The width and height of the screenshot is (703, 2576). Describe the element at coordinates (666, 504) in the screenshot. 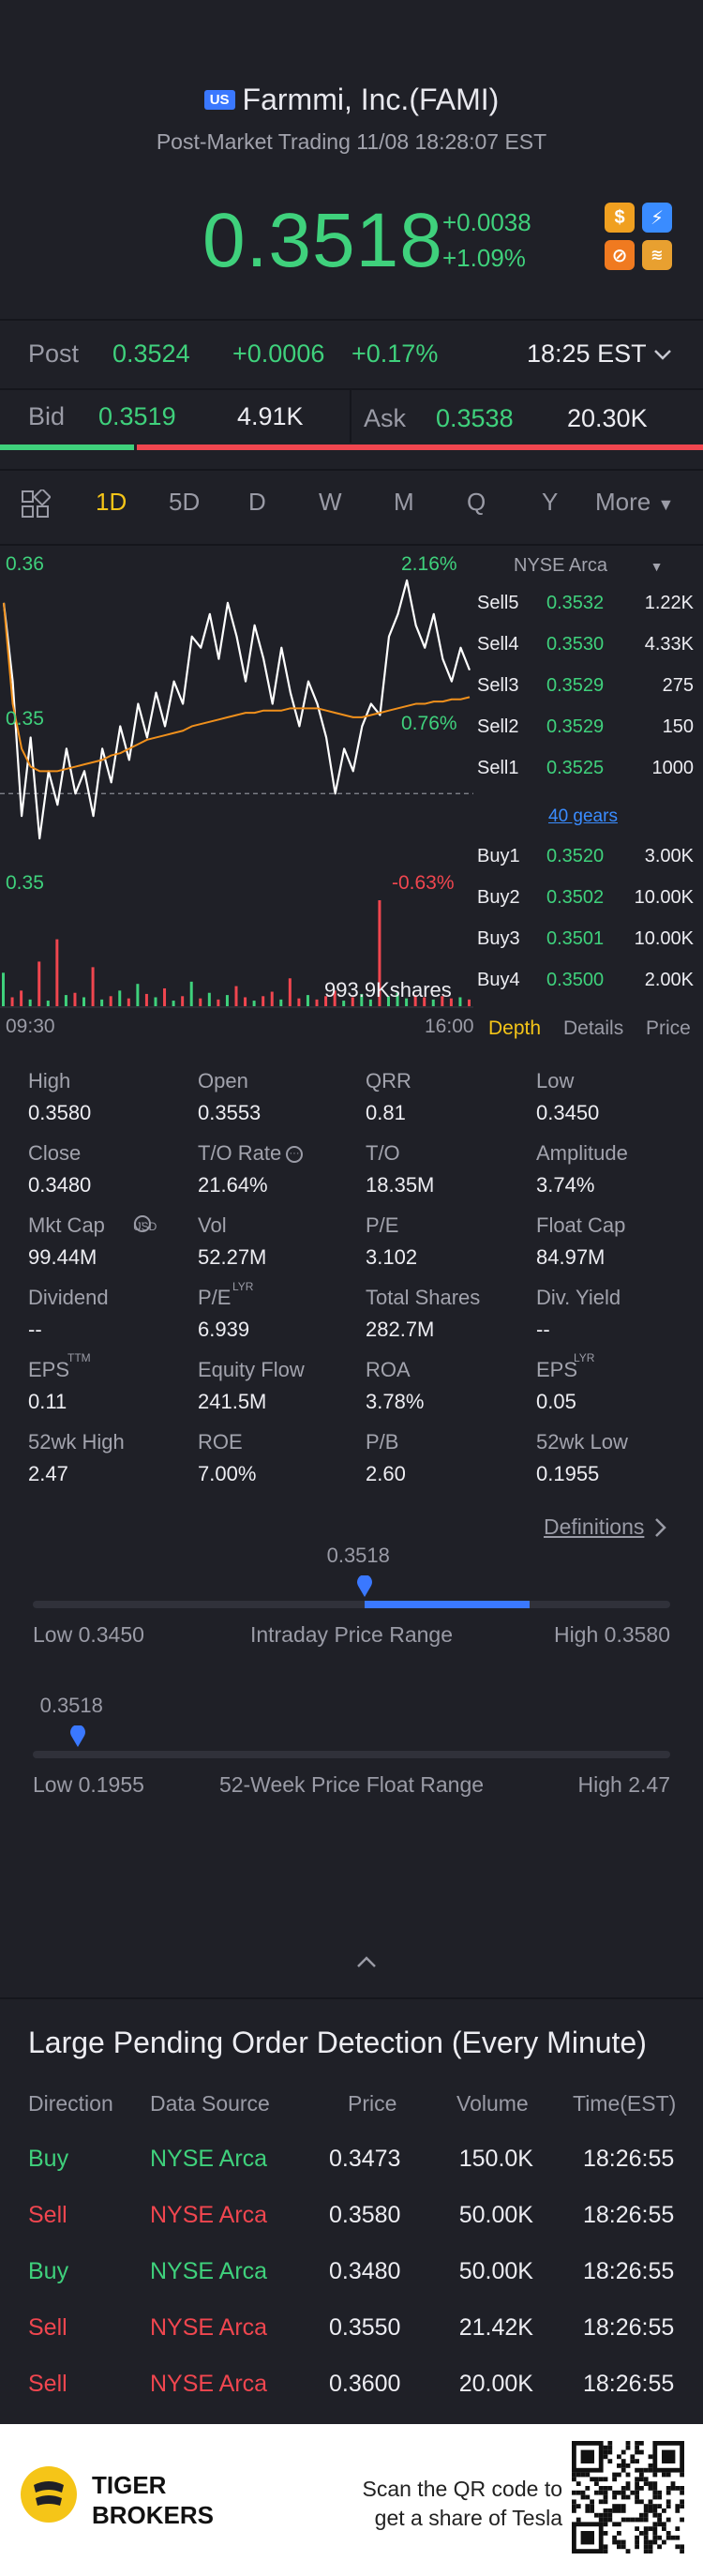

I see `caret-down-icon: ▼` at that location.